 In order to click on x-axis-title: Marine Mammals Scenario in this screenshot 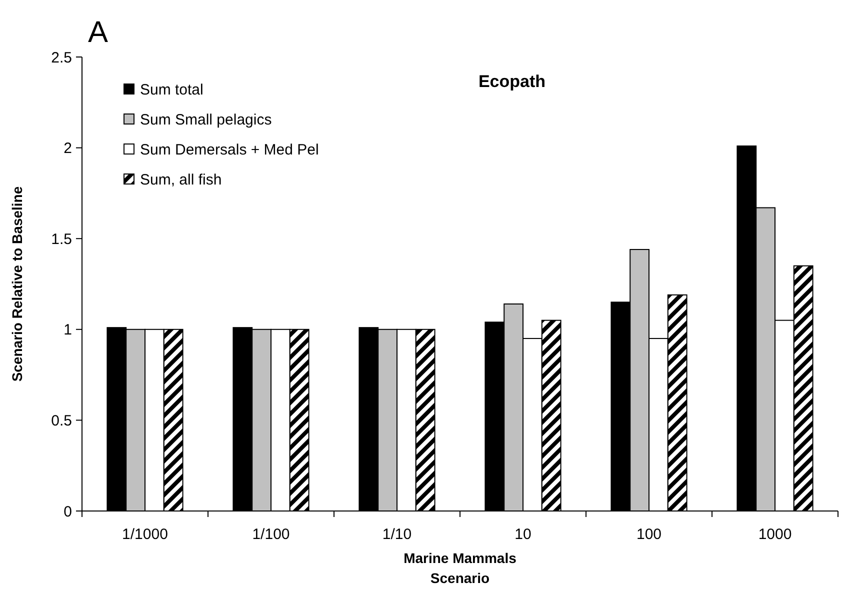, I will do `click(460, 568)`.